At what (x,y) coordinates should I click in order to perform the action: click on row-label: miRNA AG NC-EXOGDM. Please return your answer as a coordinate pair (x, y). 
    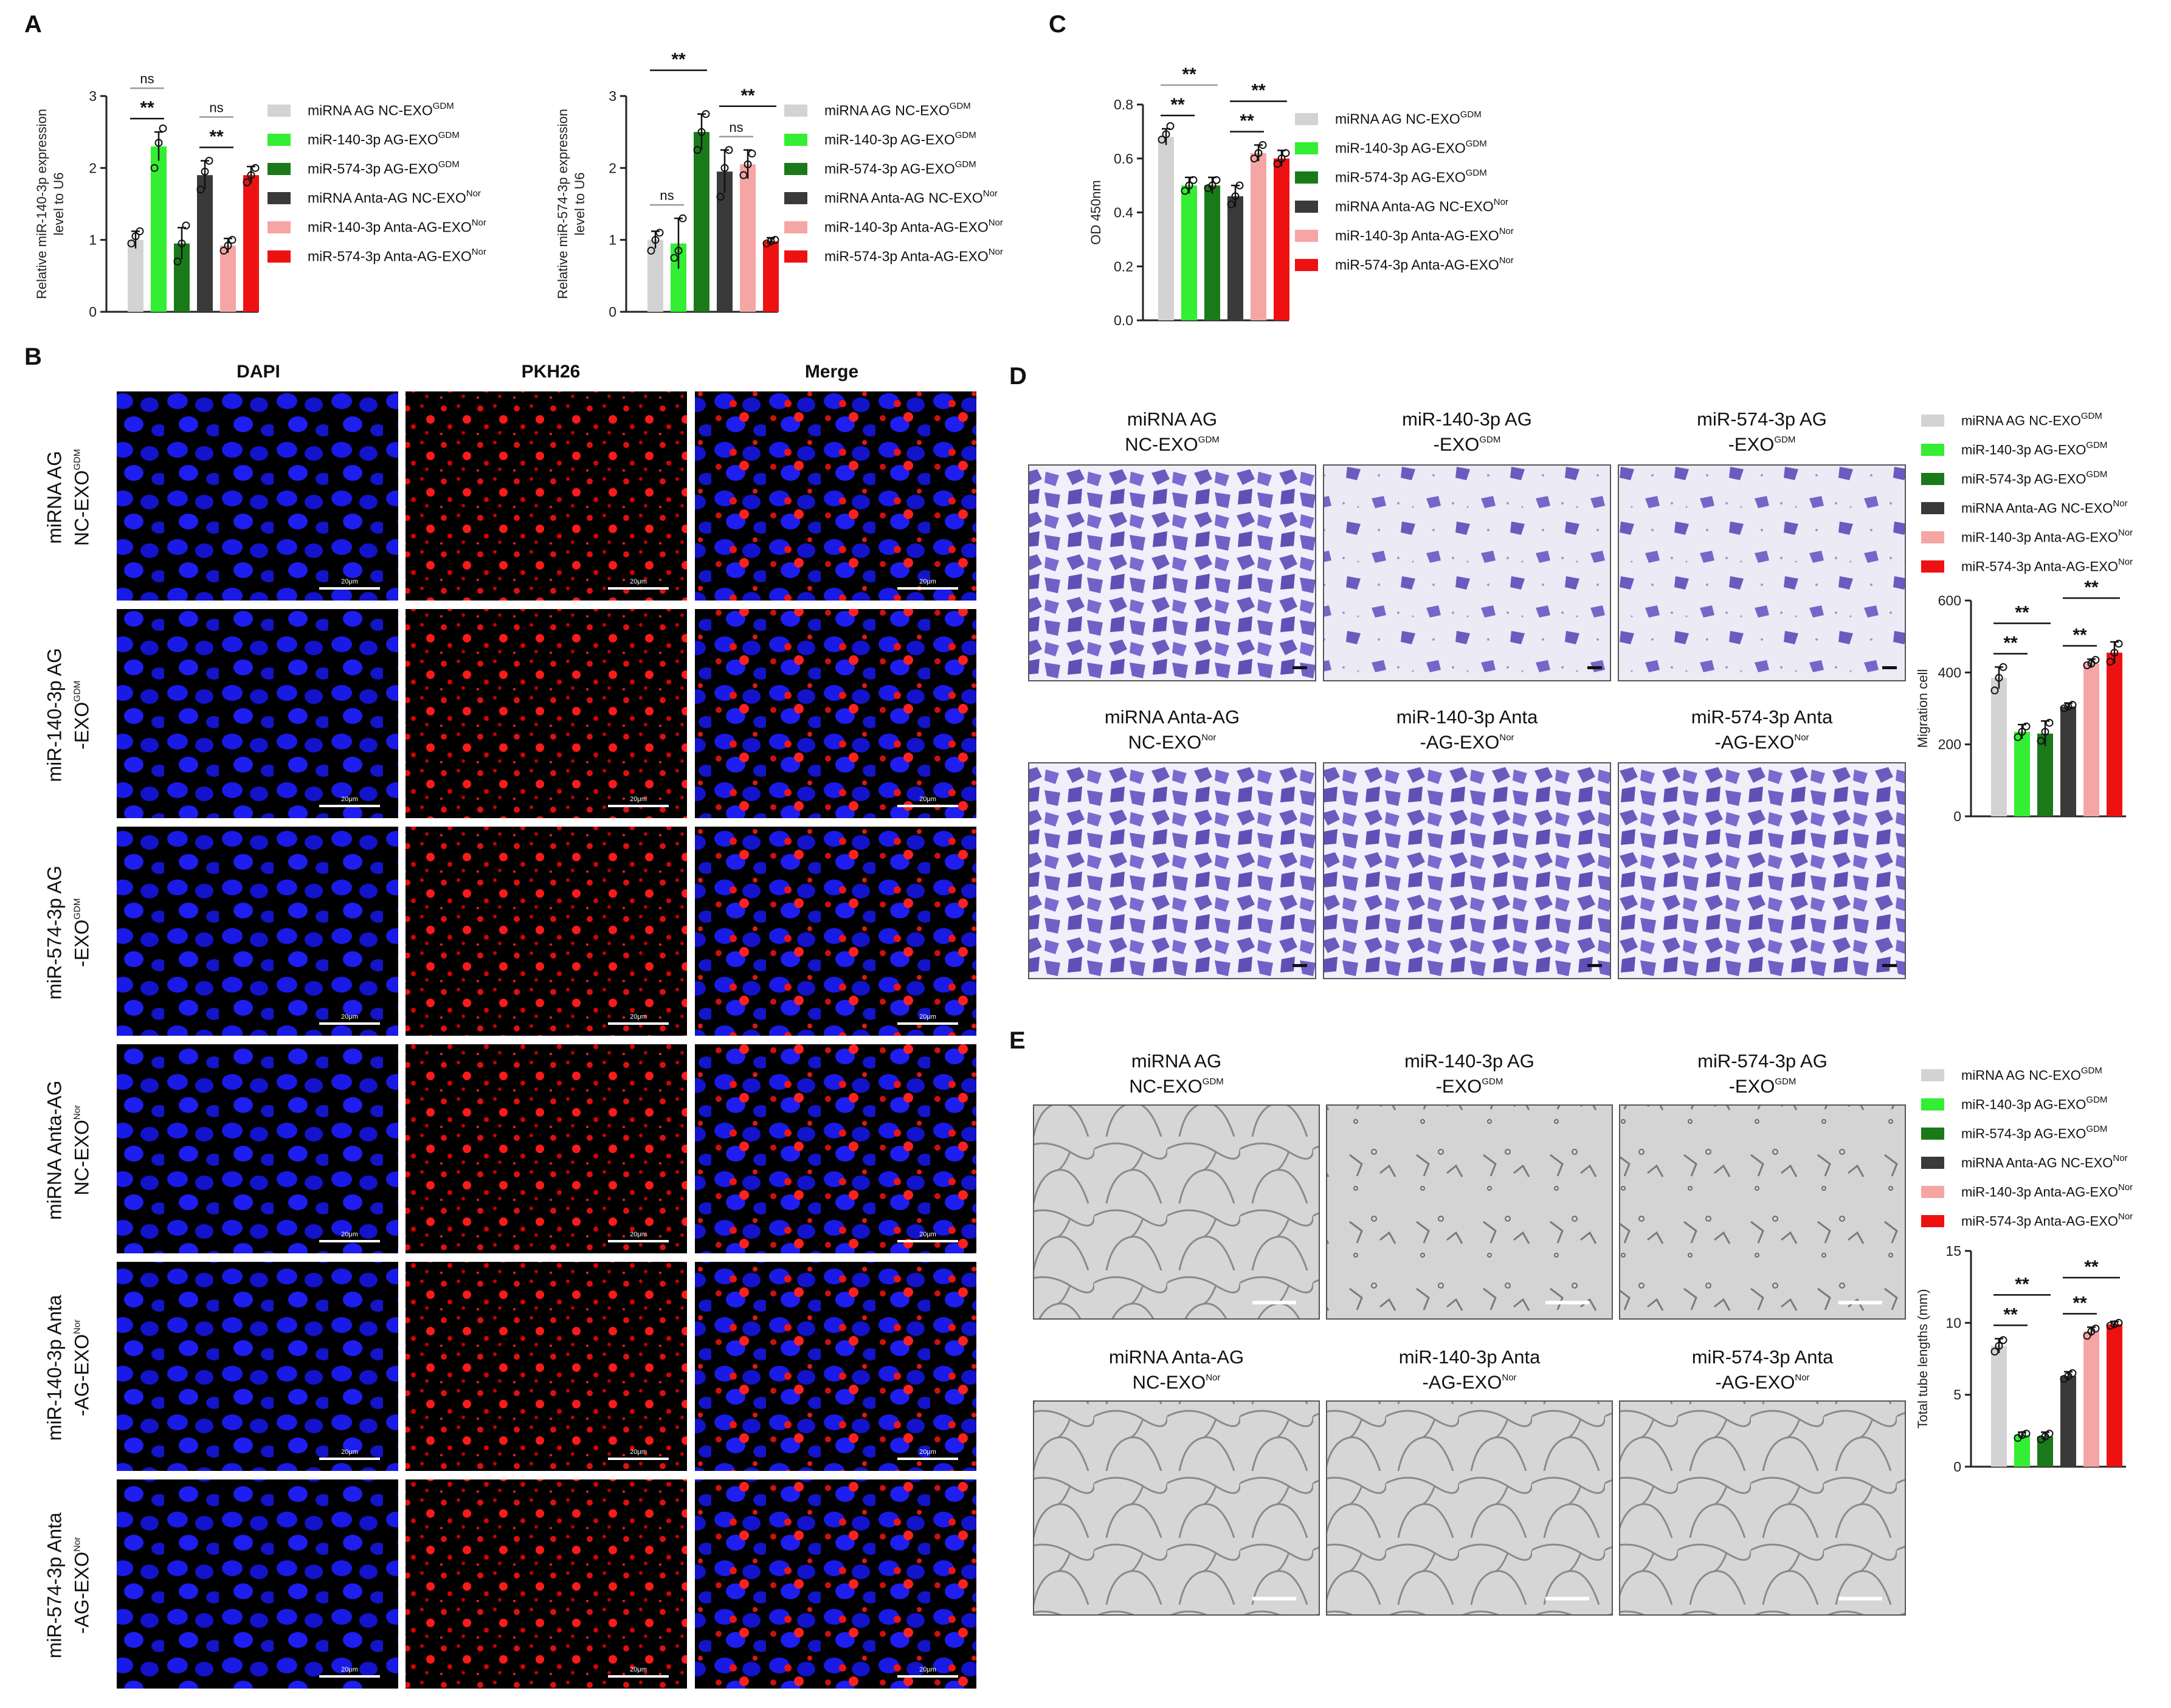
    Looking at the image, I should click on (68, 497).